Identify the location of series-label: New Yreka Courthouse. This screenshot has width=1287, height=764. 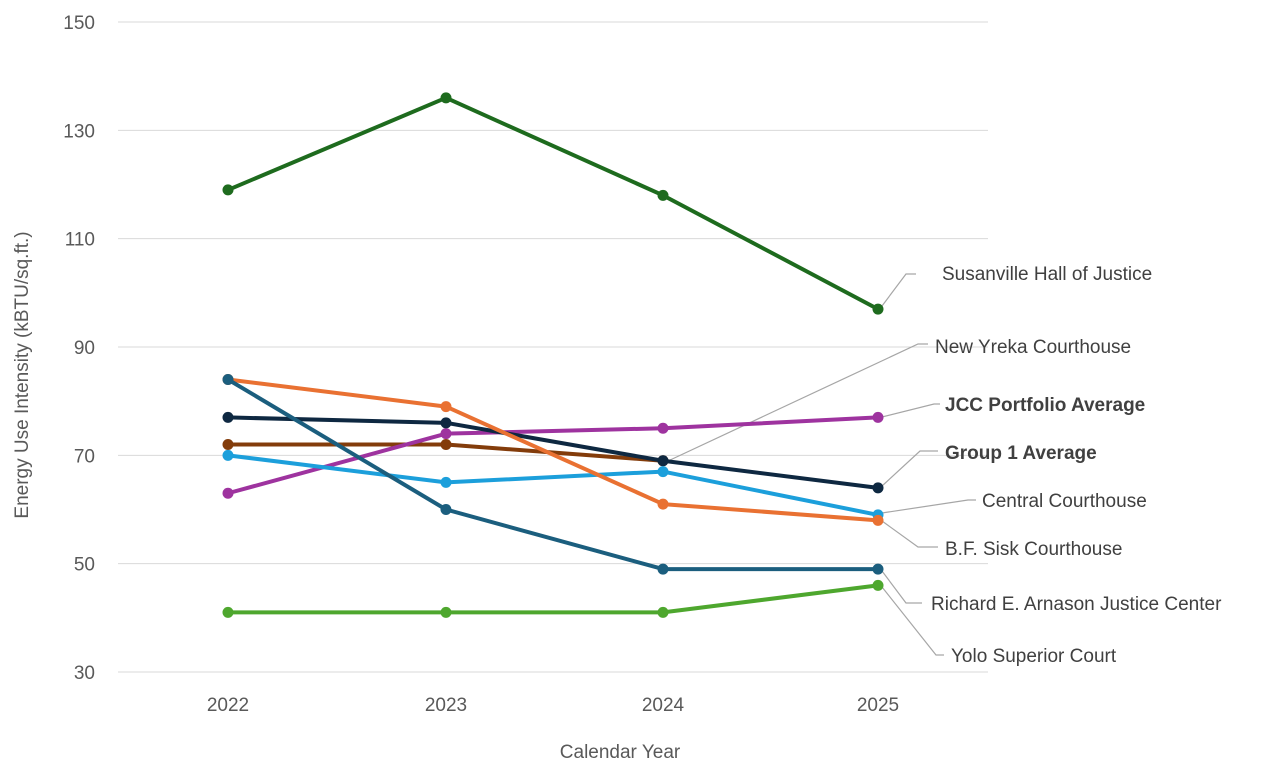
(1033, 347).